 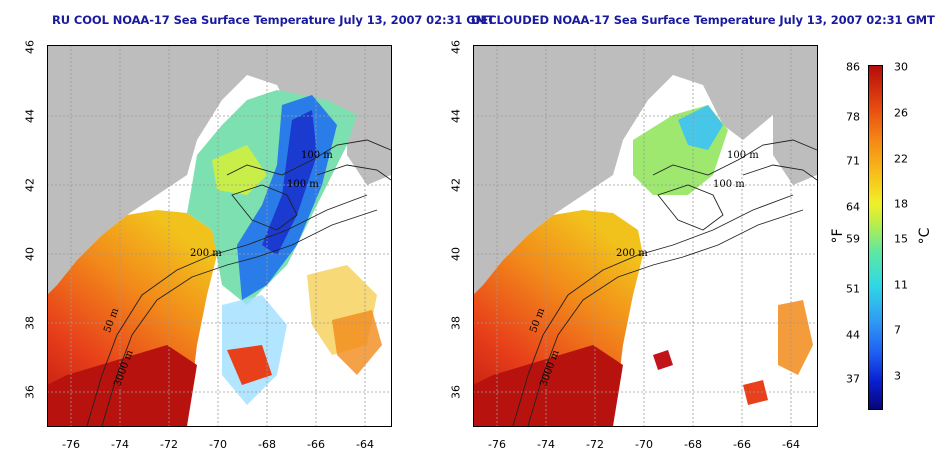 What do you see at coordinates (901, 159) in the screenshot?
I see `celsius-tick: 22` at bounding box center [901, 159].